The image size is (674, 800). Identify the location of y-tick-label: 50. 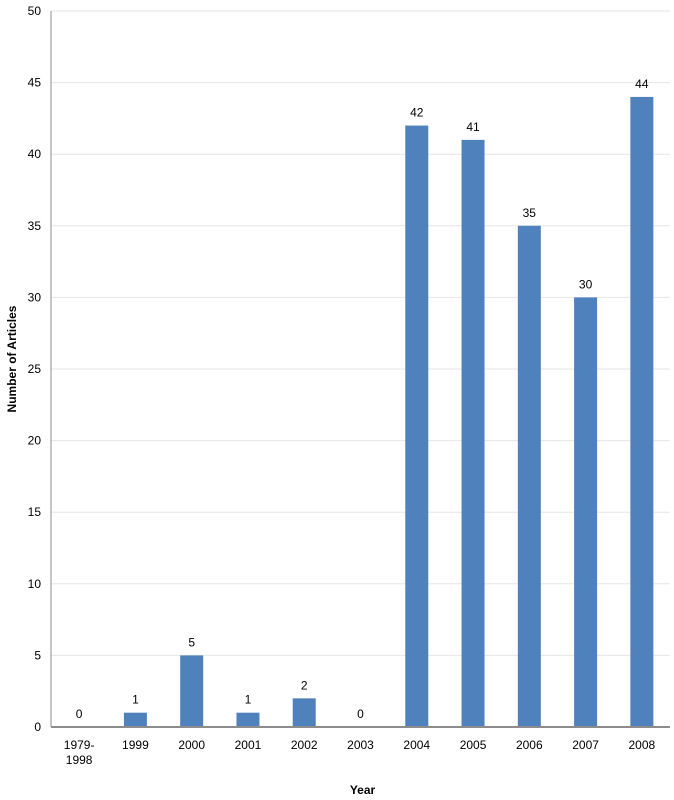
(35, 11).